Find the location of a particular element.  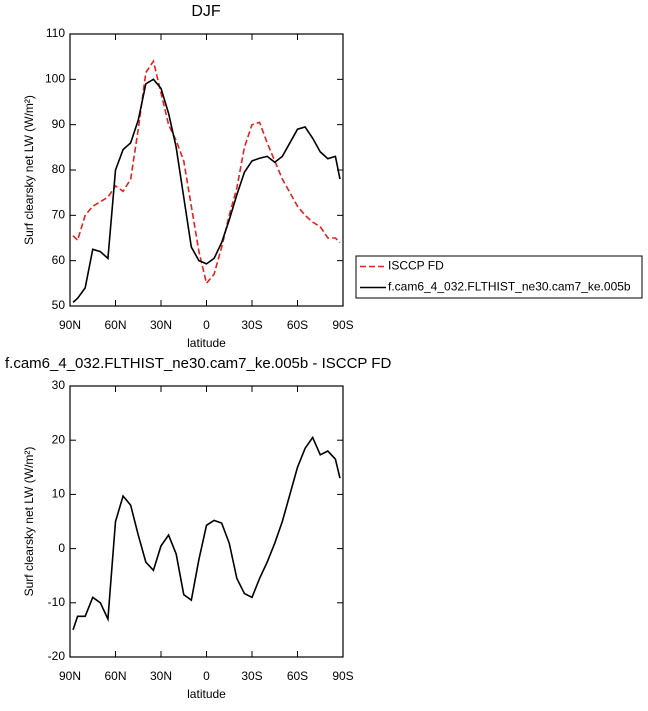

y-tick-label: 100 is located at coordinates (55, 79).